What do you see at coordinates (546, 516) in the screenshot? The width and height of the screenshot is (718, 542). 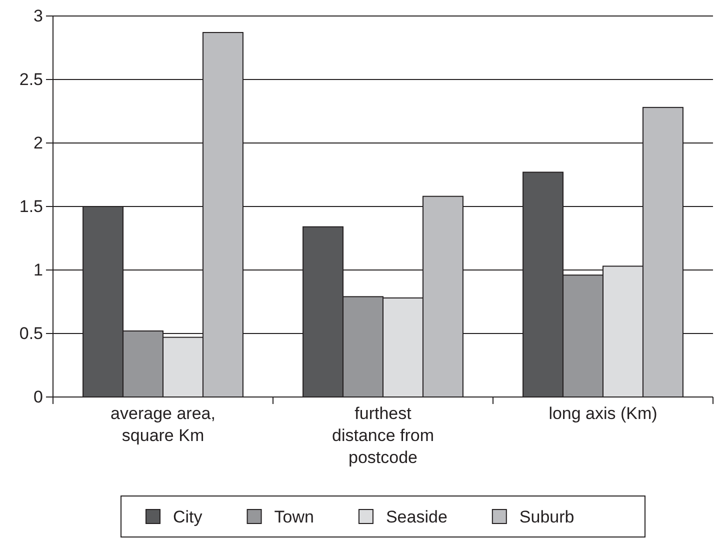 I see `legend-label: Suburb` at bounding box center [546, 516].